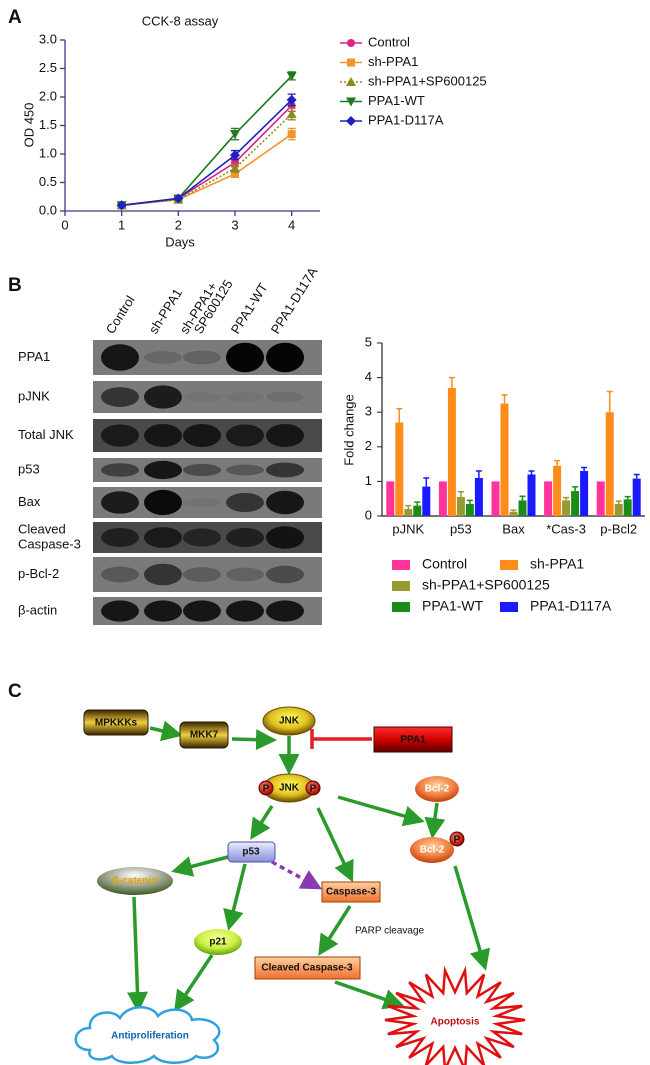  I want to click on y-tick-label: 3, so click(368, 411).